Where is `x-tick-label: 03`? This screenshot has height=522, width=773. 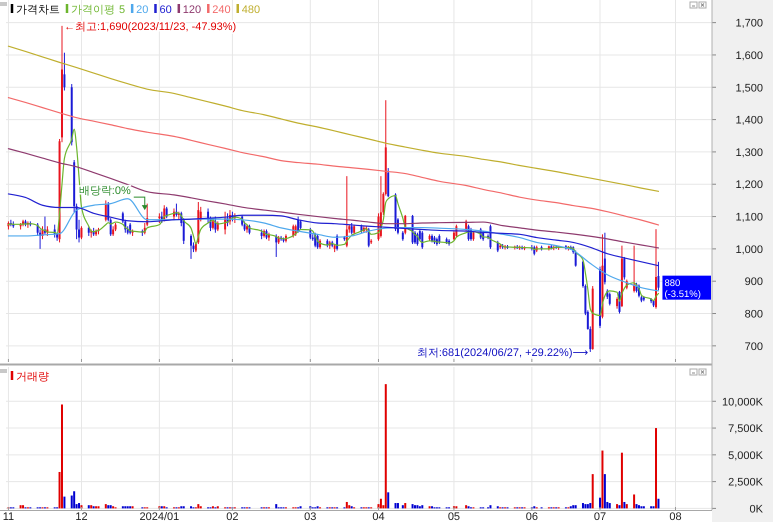 x-tick-label: 03 is located at coordinates (310, 516).